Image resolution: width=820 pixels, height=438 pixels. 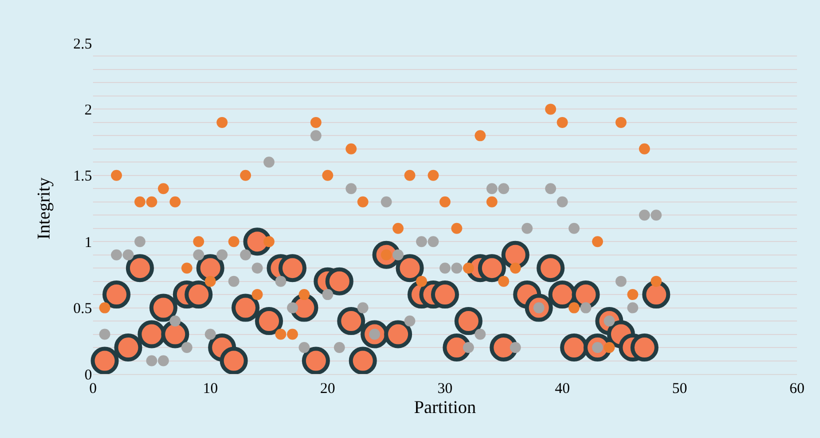 I want to click on x-tick-label: 10, so click(x=210, y=389).